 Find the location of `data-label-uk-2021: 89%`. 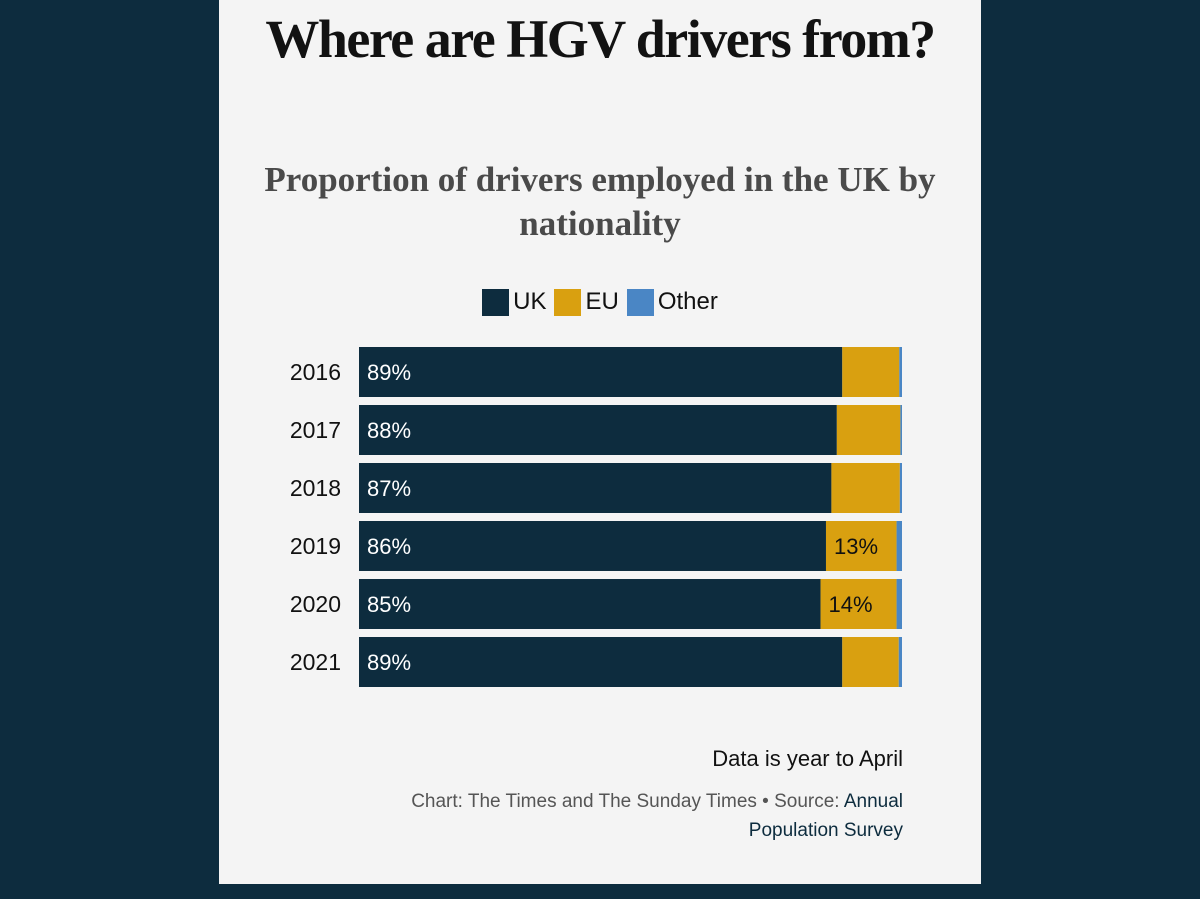

data-label-uk-2021: 89% is located at coordinates (389, 662).